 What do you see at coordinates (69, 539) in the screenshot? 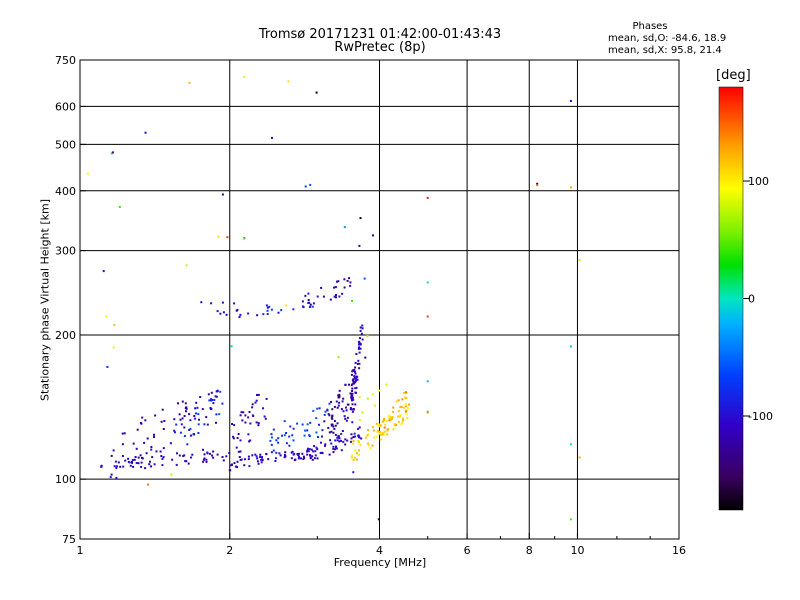
I see `y-tick-label: 75` at bounding box center [69, 539].